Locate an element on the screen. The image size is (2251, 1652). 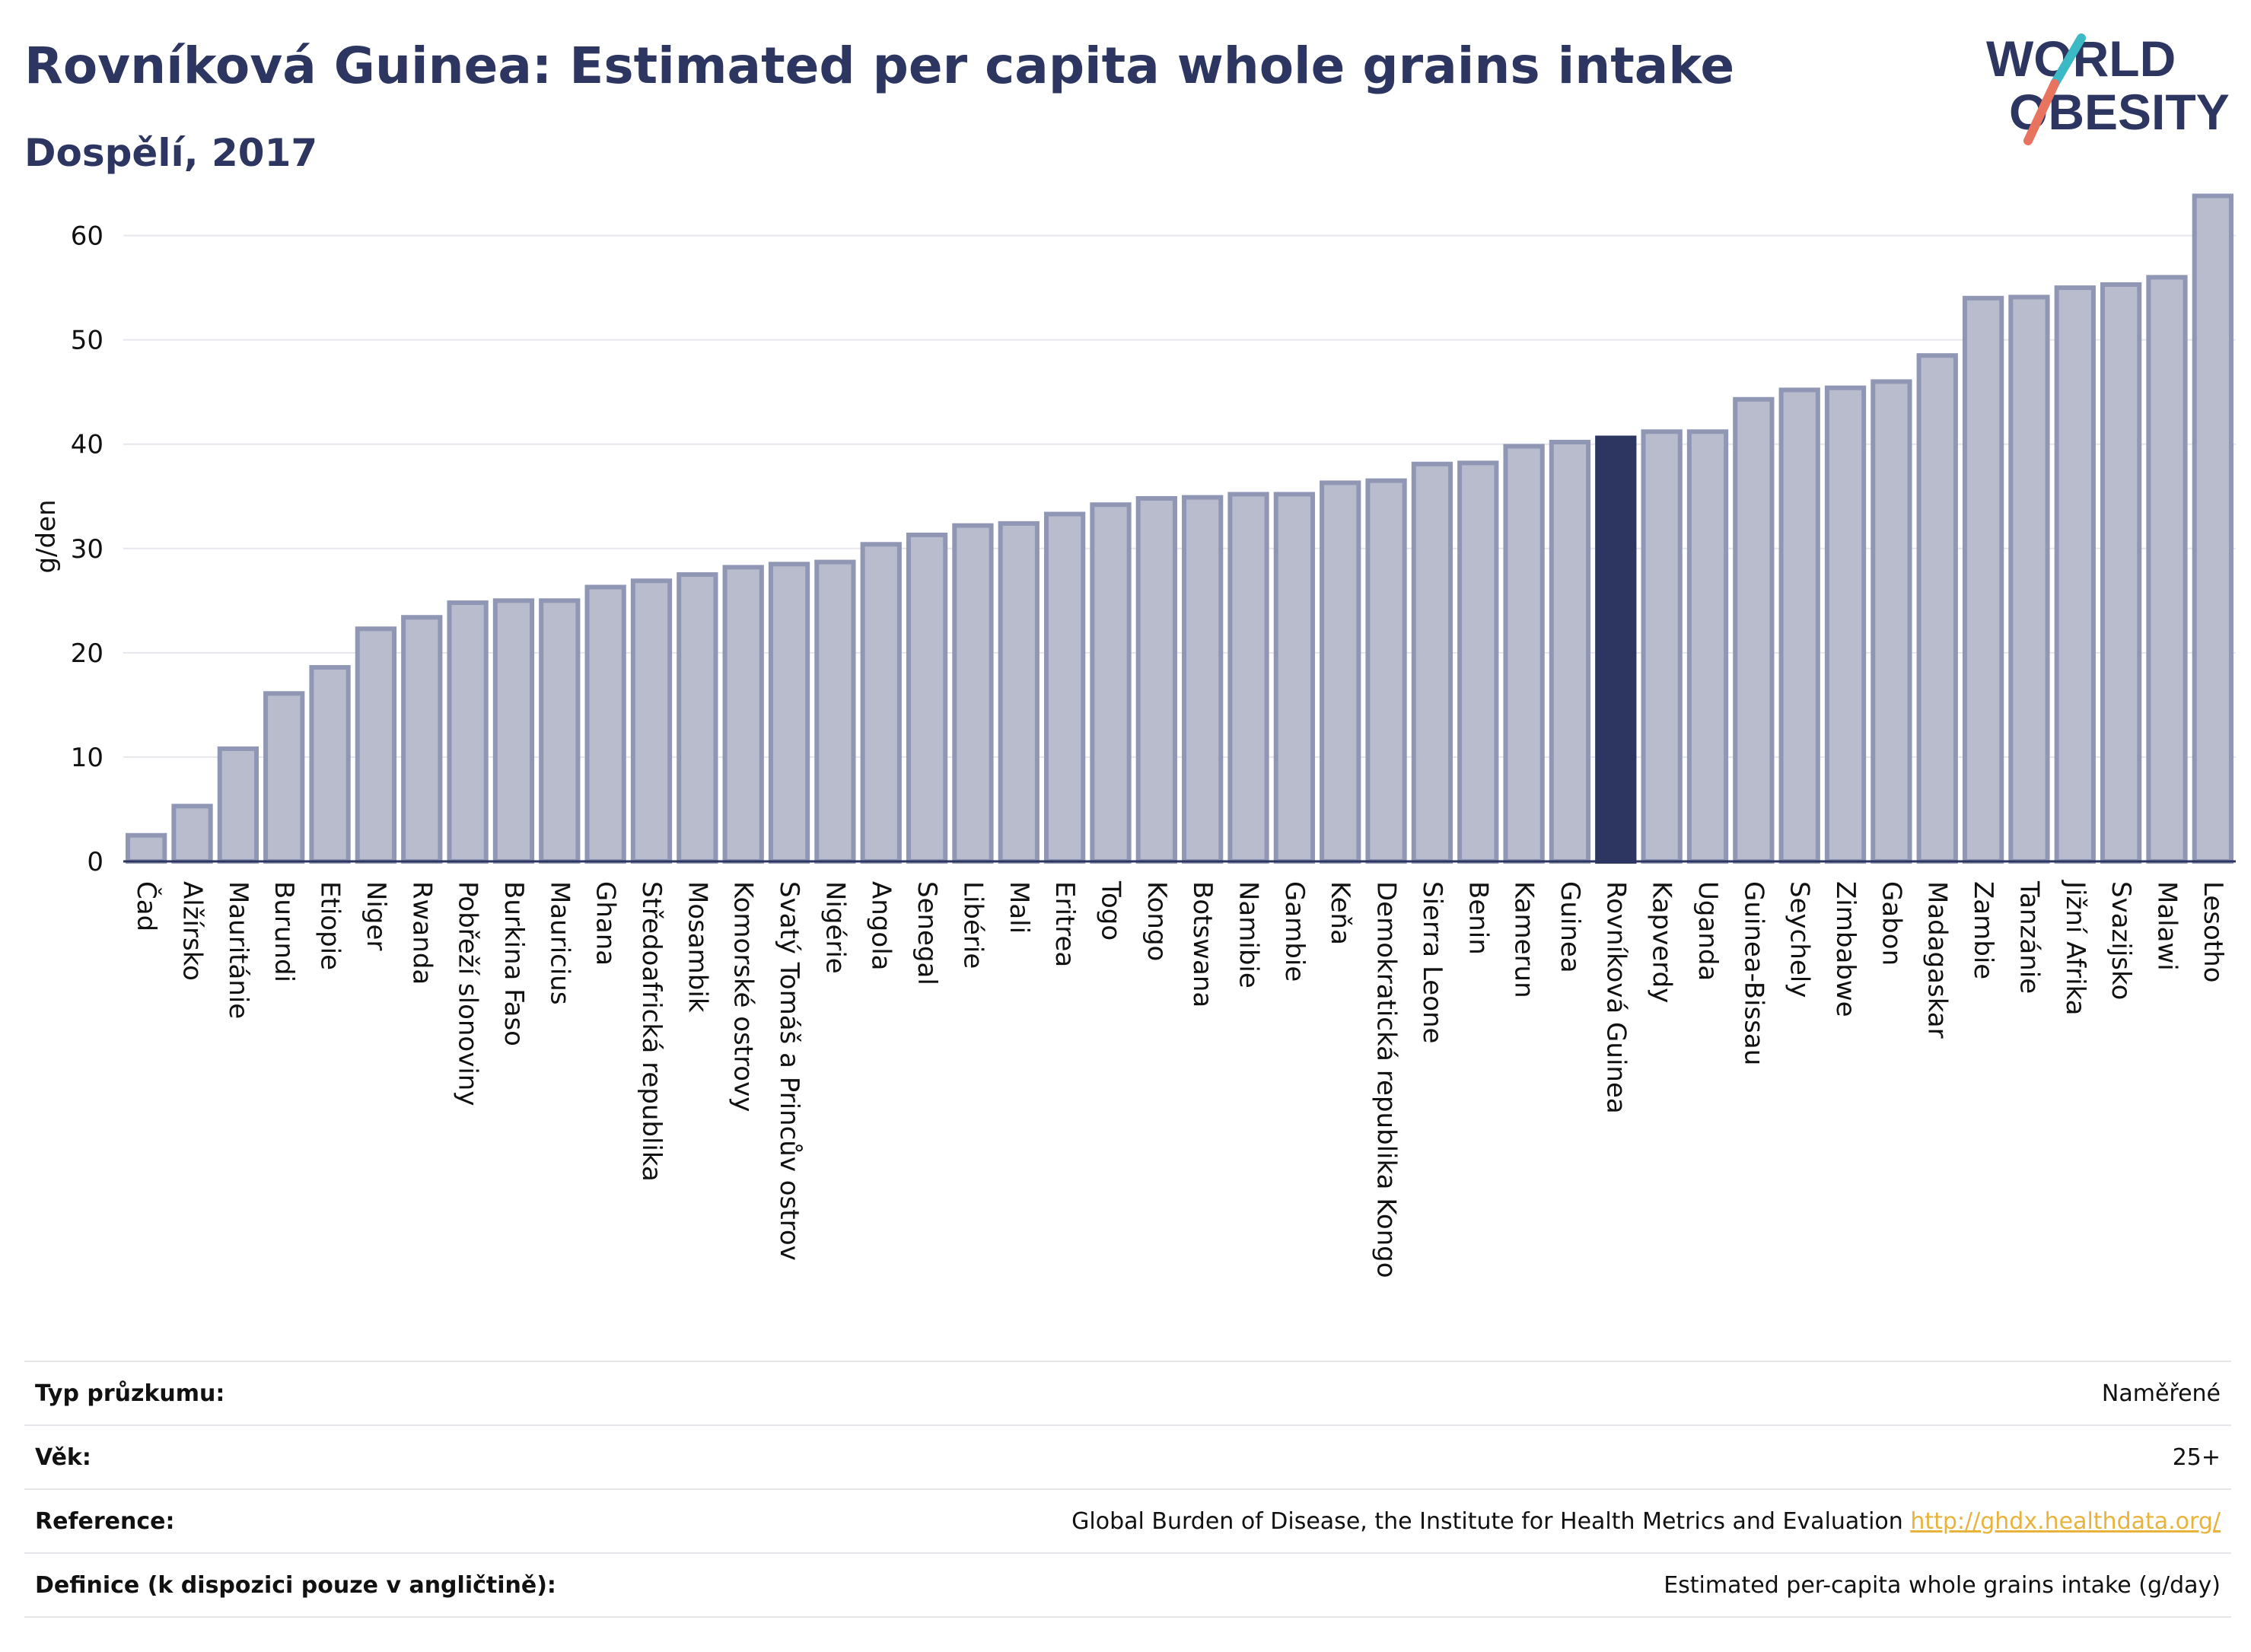
x-tick-label: Seychely is located at coordinates (1800, 939).